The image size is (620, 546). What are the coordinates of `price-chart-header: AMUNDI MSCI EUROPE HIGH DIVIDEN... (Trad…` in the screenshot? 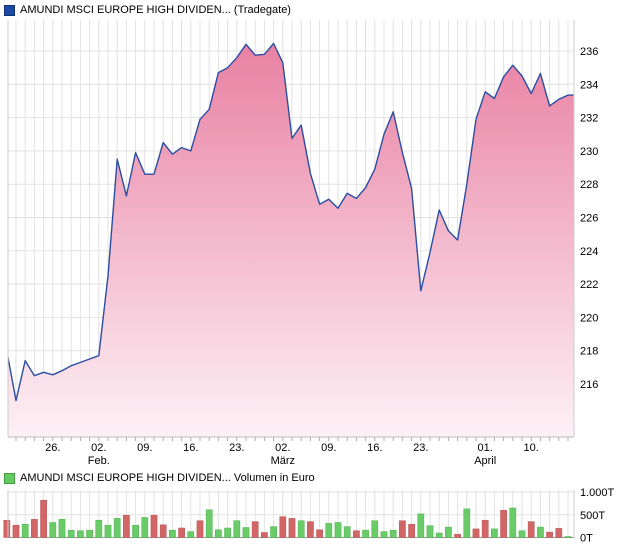 It's located at (147, 10).